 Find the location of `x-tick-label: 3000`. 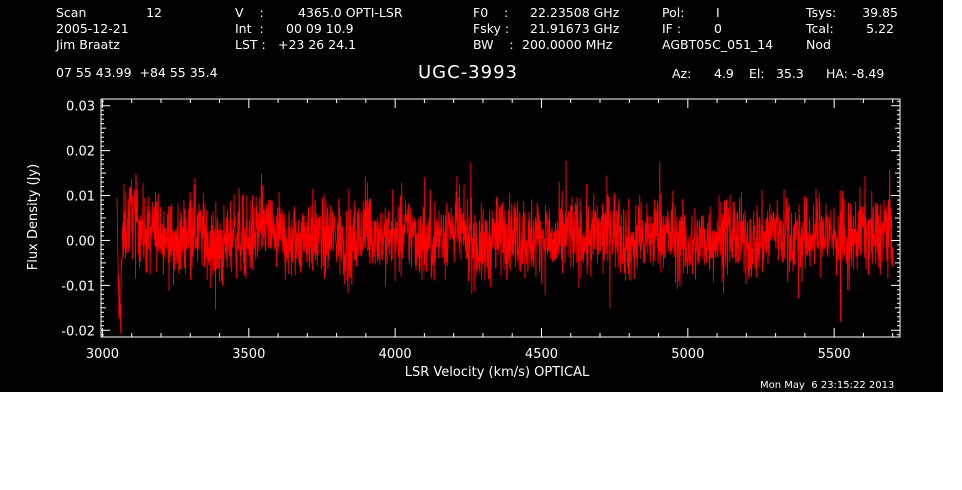

x-tick-label: 3000 is located at coordinates (102, 354).